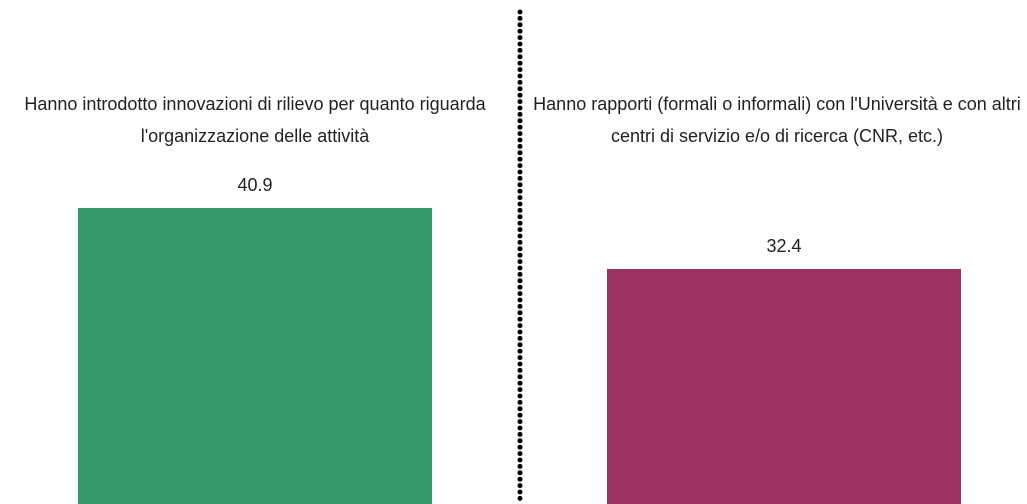 The image size is (1027, 504). Describe the element at coordinates (255, 184) in the screenshot. I see `value-label: 40.9` at that location.